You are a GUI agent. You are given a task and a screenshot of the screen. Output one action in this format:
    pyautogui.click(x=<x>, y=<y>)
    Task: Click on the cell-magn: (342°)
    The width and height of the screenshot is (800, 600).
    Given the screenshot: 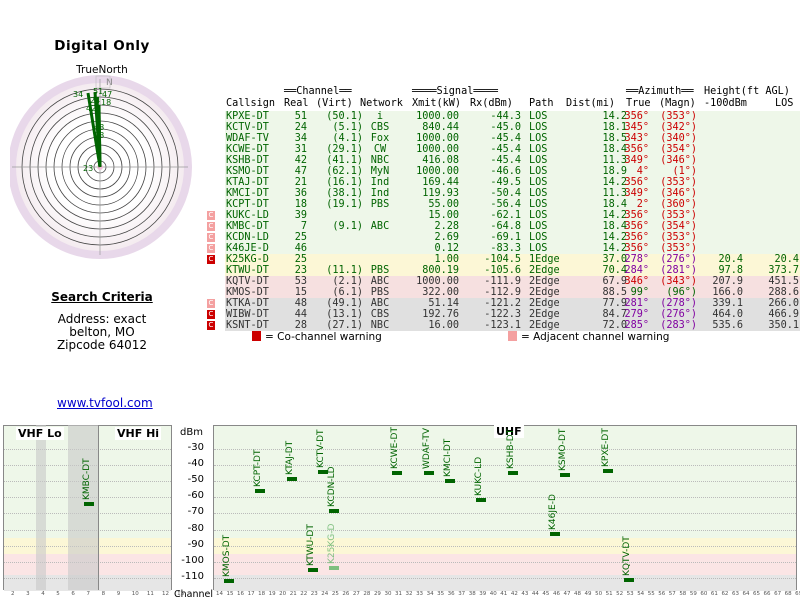 What is the action you would take?
    pyautogui.click(x=678, y=127)
    